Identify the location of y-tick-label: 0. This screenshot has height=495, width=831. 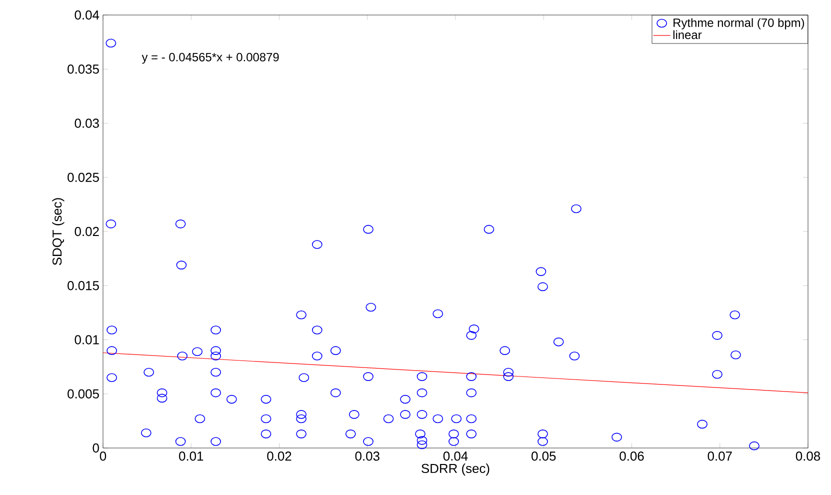
(95, 448).